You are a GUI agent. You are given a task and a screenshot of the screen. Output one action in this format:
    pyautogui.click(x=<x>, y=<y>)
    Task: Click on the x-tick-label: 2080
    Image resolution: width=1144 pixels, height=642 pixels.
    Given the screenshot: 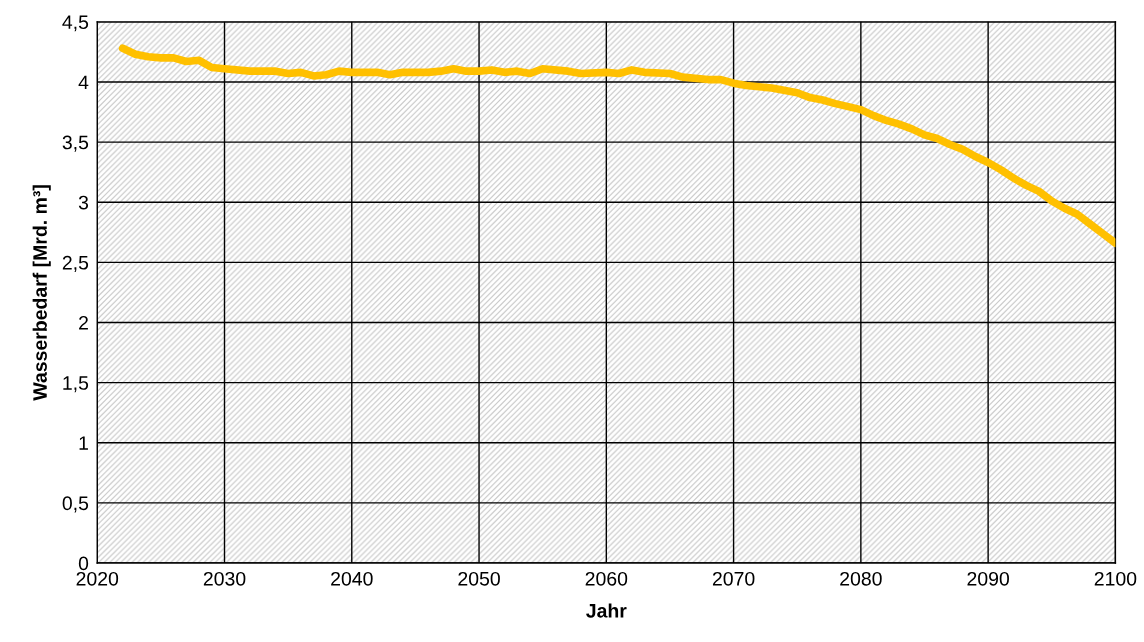 What is the action you would take?
    pyautogui.click(x=861, y=578)
    